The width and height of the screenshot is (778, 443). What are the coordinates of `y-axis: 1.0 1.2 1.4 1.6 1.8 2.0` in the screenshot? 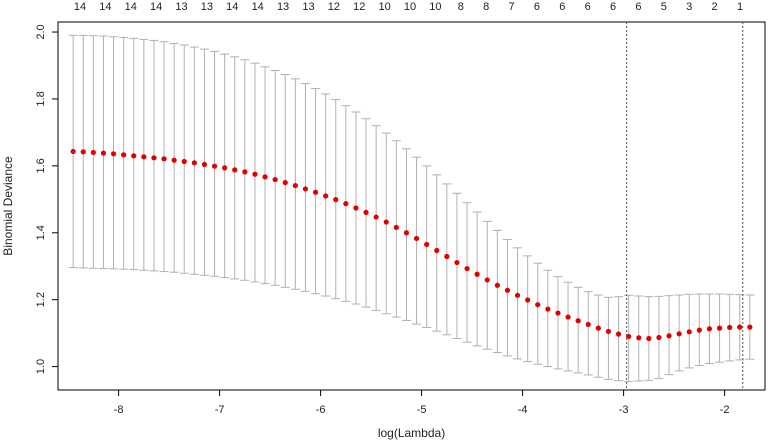 It's located at (46, 199).